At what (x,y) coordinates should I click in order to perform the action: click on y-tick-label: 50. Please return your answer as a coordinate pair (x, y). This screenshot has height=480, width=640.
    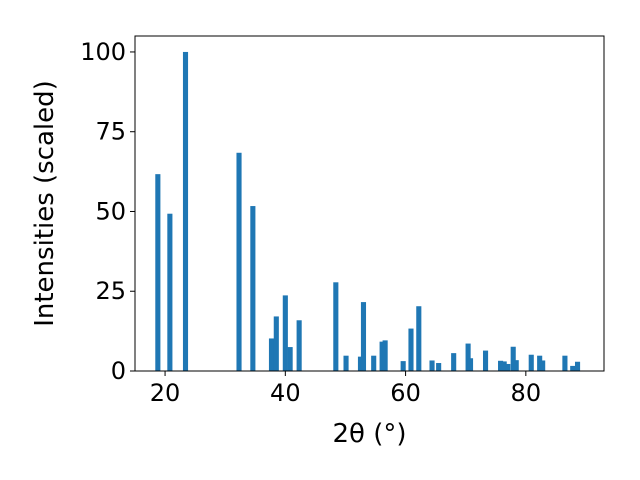
    Looking at the image, I should click on (110, 211).